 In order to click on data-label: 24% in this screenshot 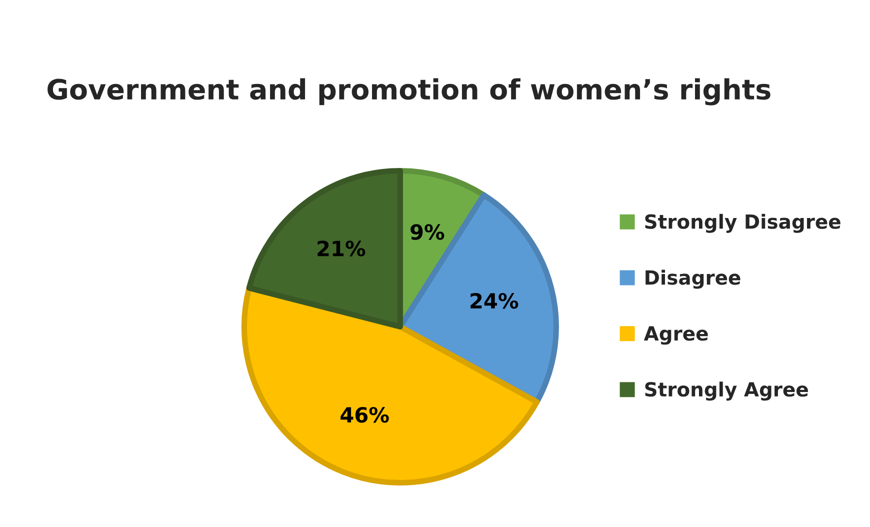, I will do `click(494, 300)`.